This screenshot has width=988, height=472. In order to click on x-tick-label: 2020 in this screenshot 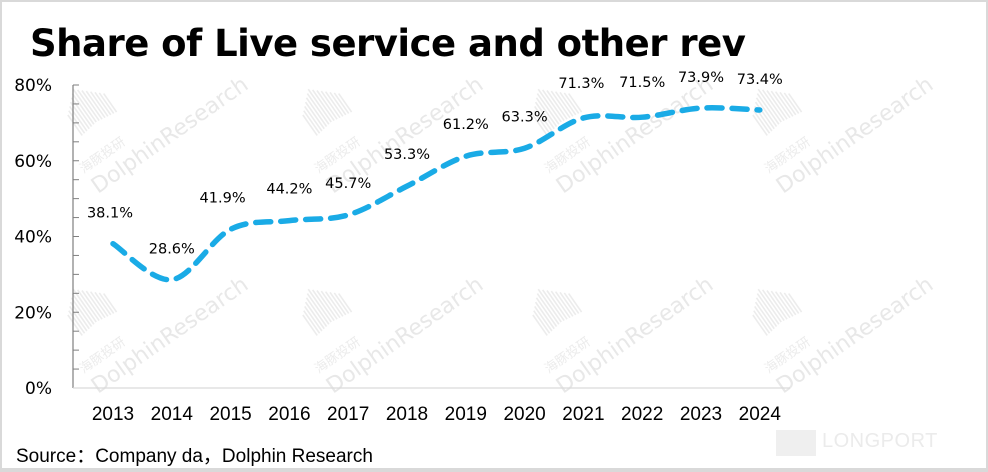, I will do `click(524, 414)`.